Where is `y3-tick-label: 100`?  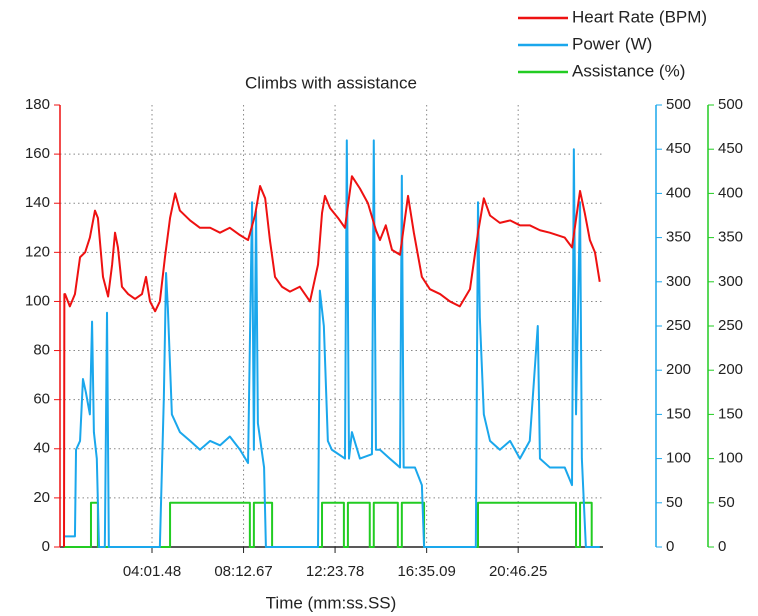
y3-tick-label: 100 is located at coordinates (730, 458).